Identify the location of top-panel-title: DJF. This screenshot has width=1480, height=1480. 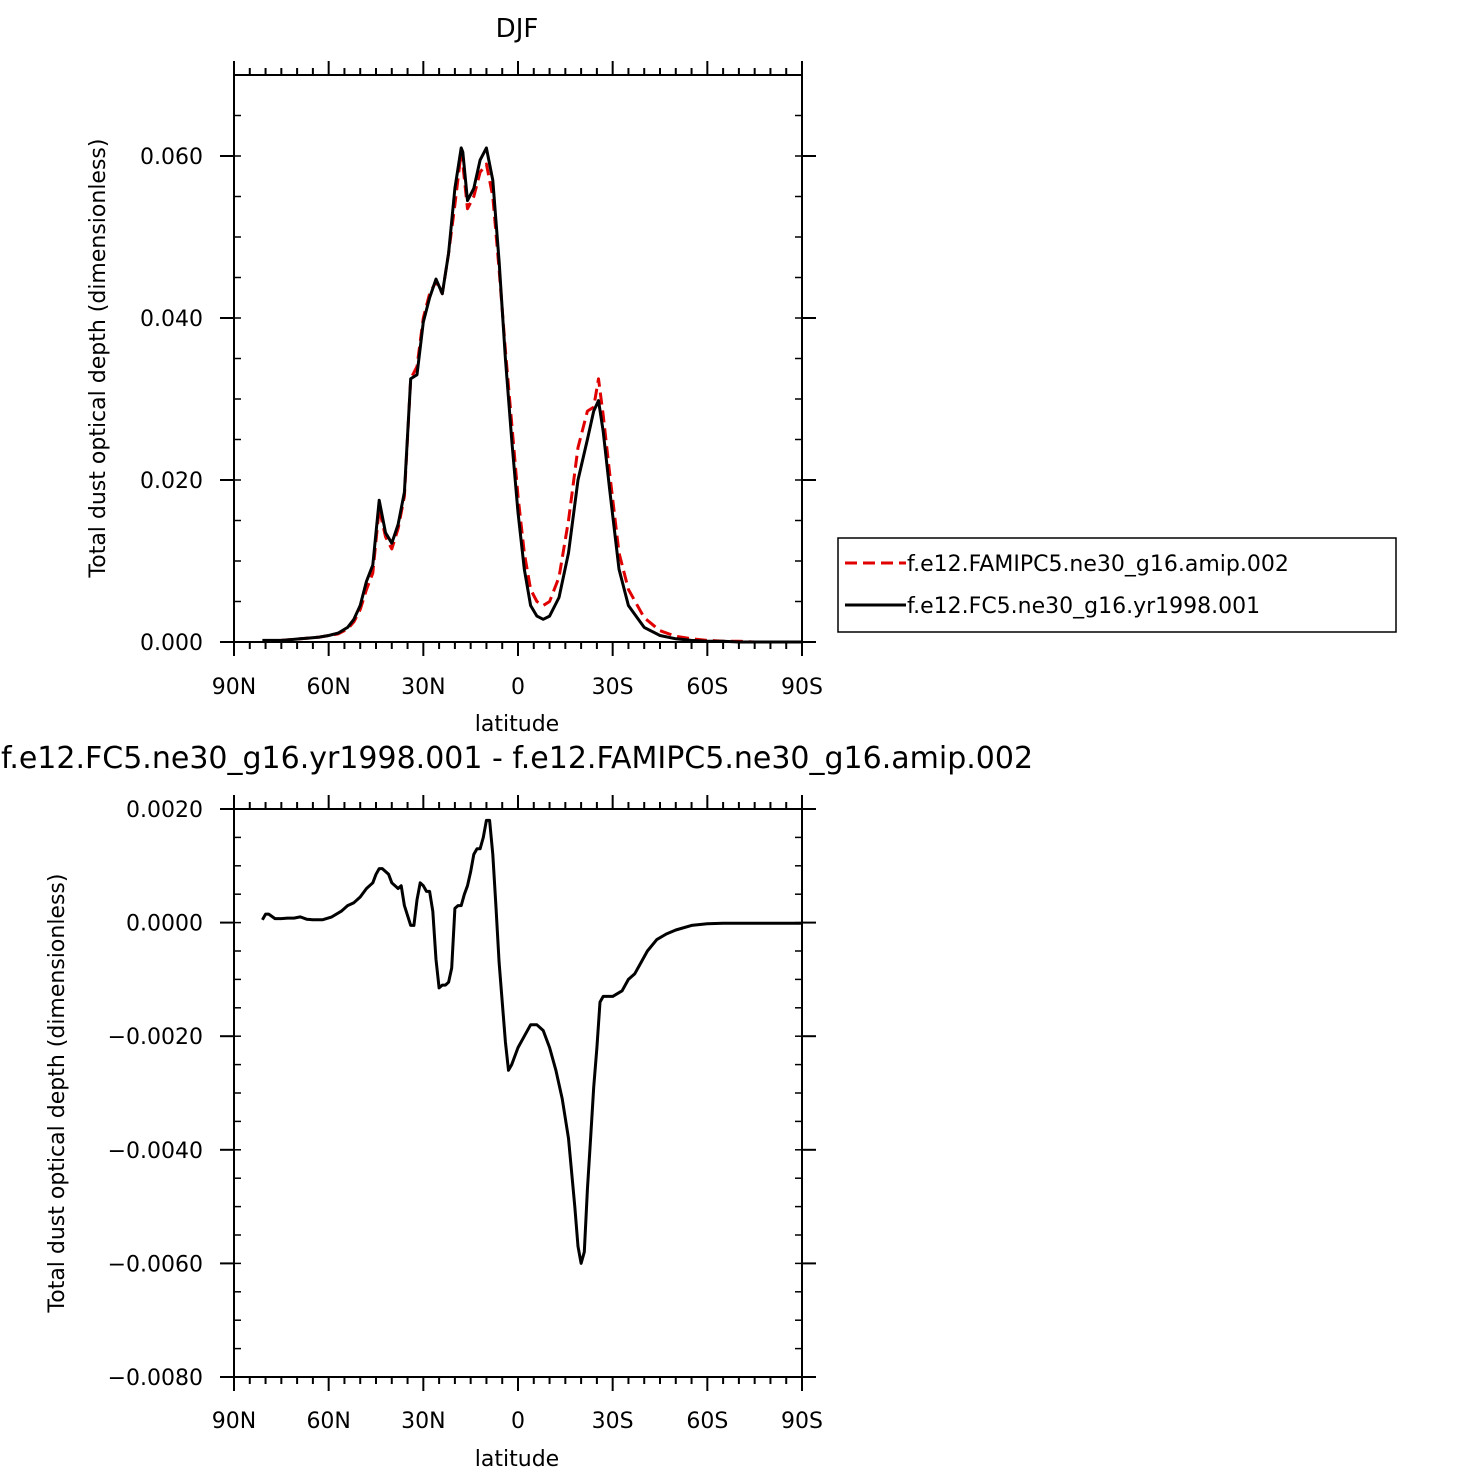
(517, 29).